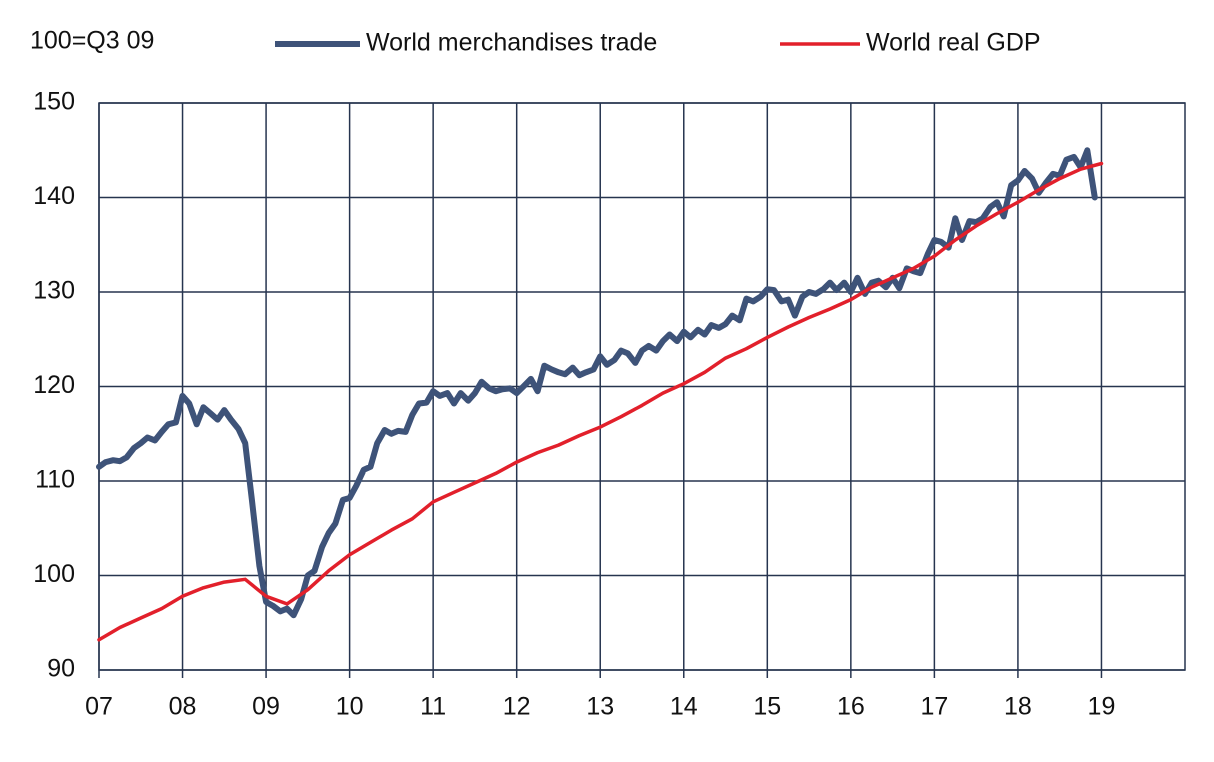 The image size is (1214, 762). I want to click on x-tick-label: 19, so click(1102, 707).